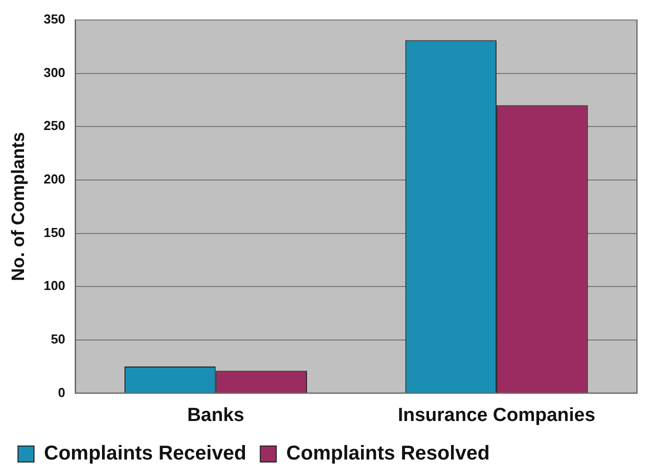 The image size is (645, 474). Describe the element at coordinates (55, 72) in the screenshot. I see `y-tick-label: 300` at that location.